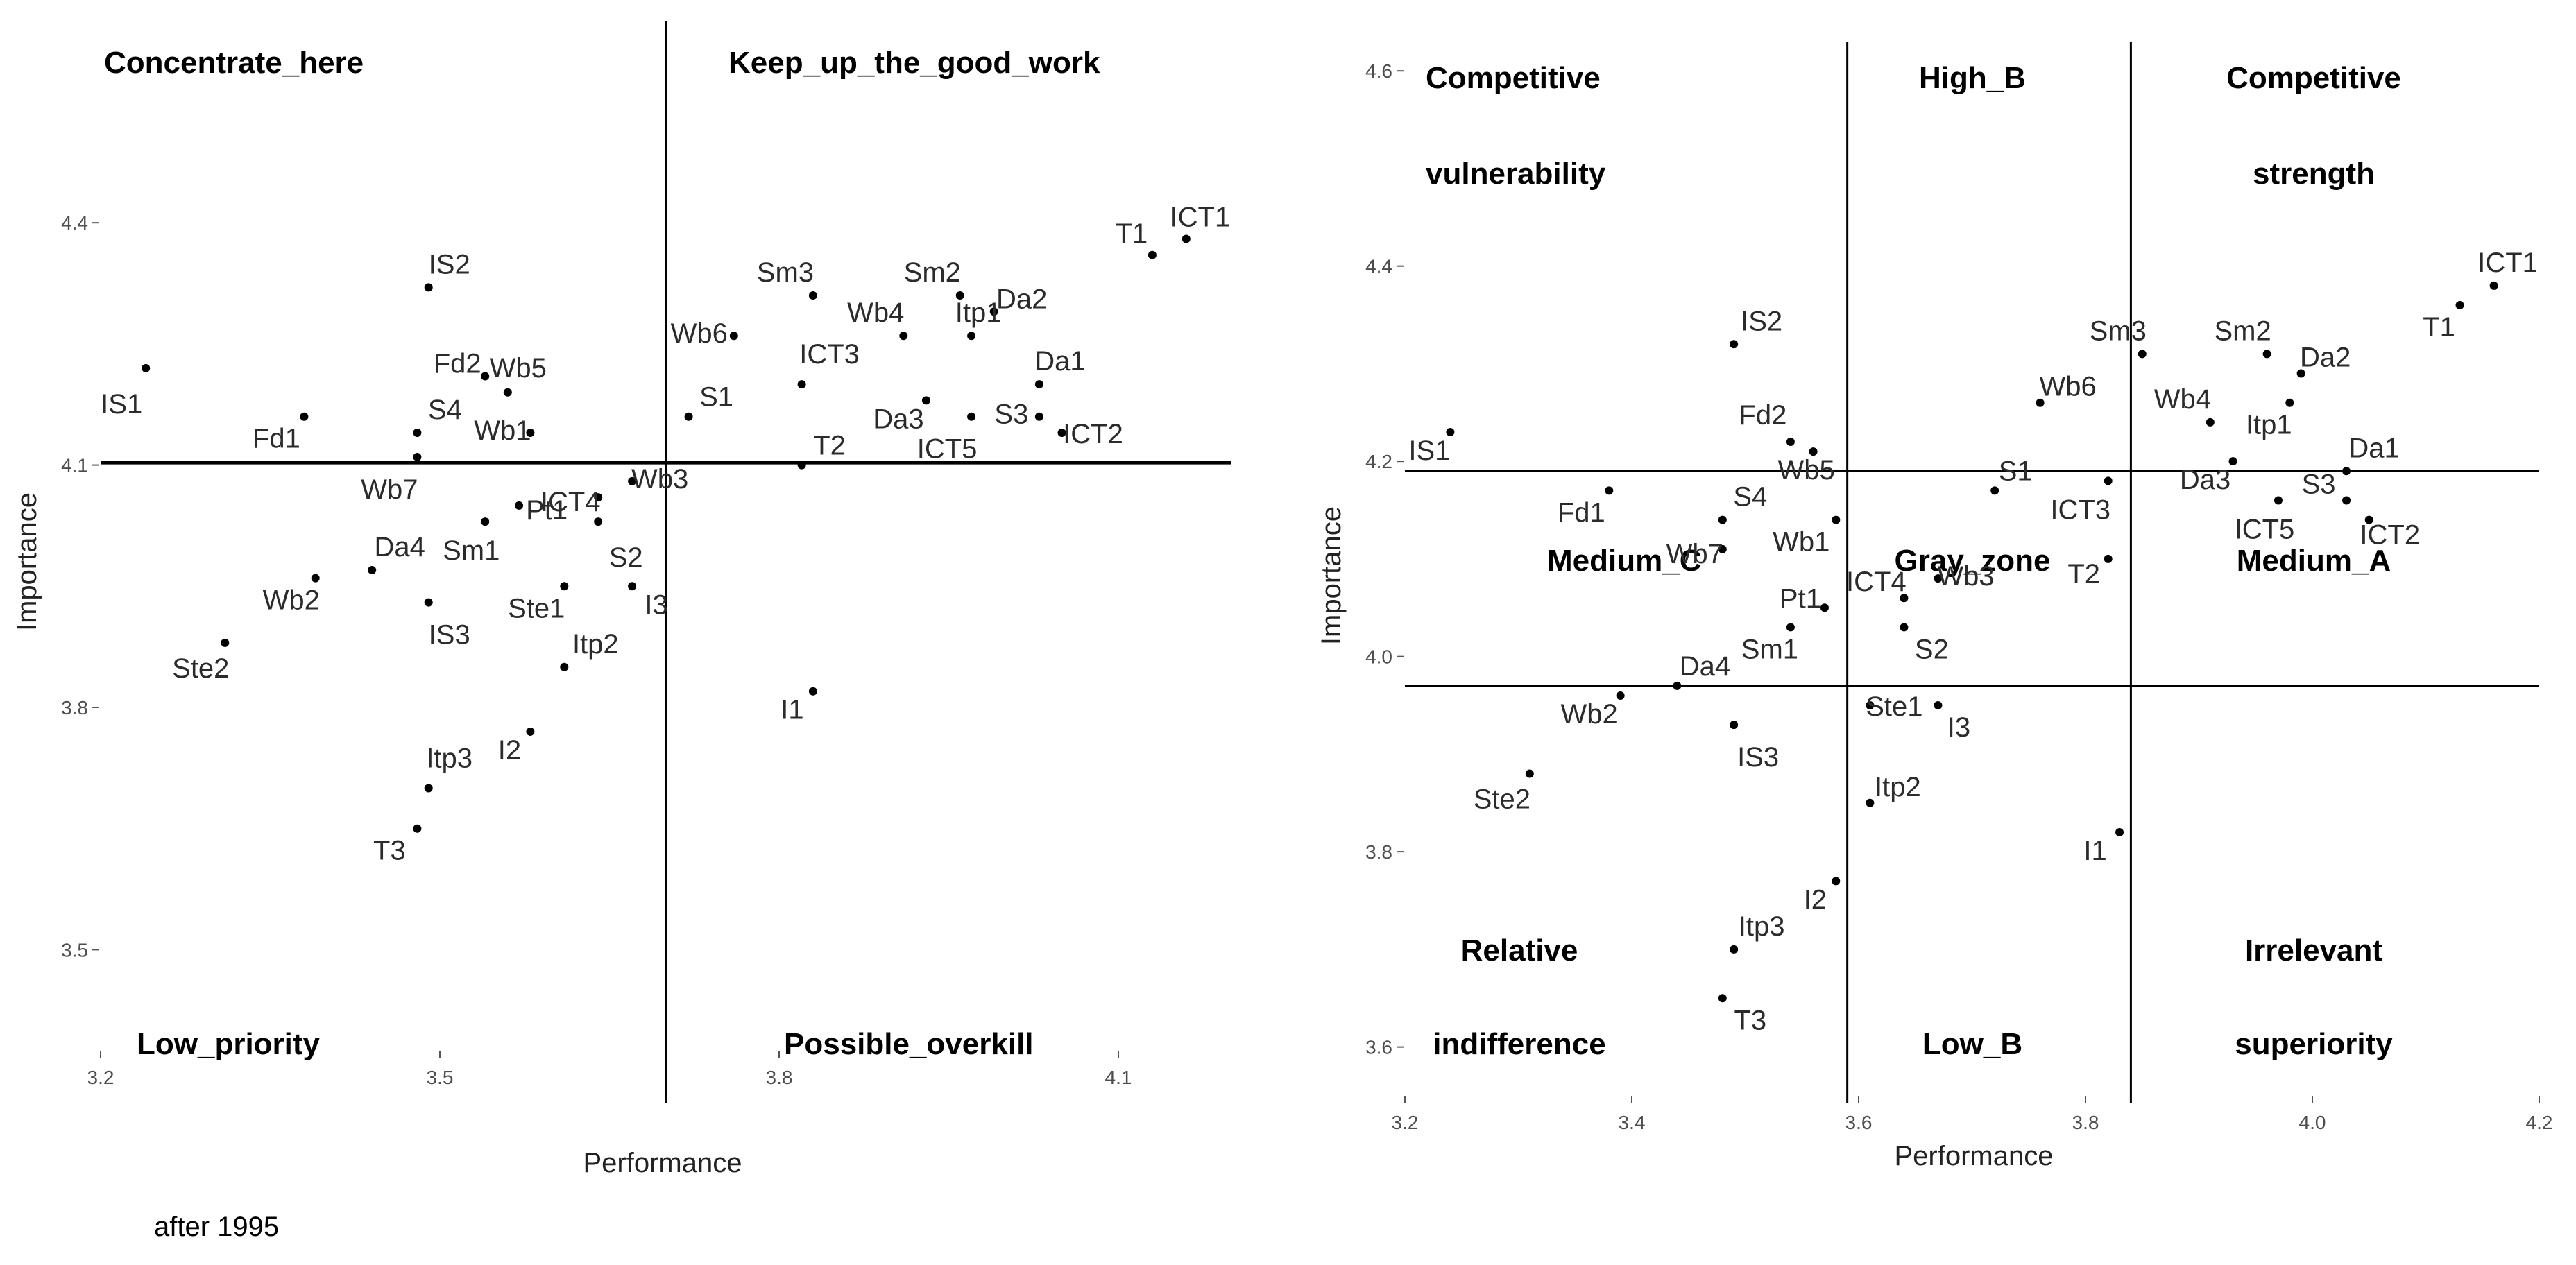 The width and height of the screenshot is (2576, 1265). Describe the element at coordinates (1750, 1020) in the screenshot. I see `data-point-label: T3` at that location.